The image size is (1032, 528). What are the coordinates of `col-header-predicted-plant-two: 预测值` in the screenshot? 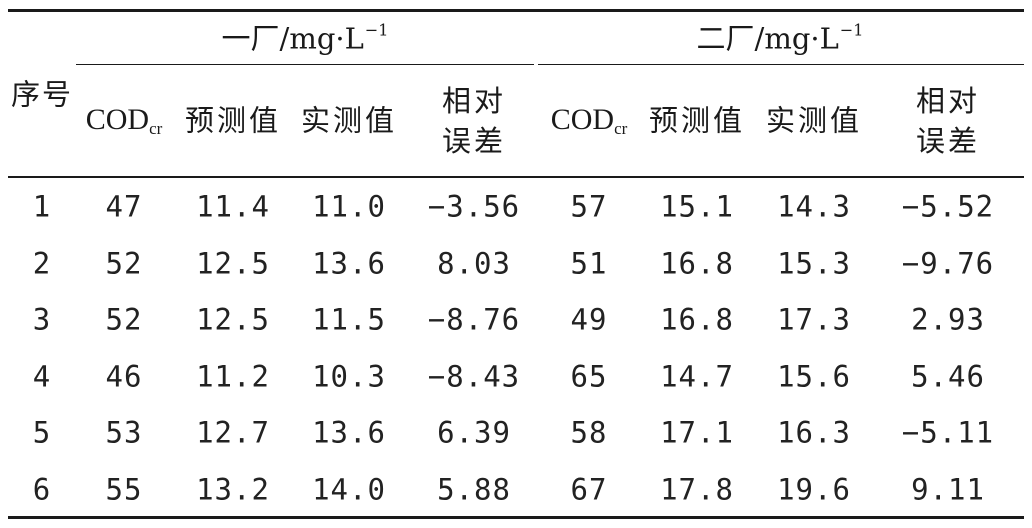 It's located at (697, 120).